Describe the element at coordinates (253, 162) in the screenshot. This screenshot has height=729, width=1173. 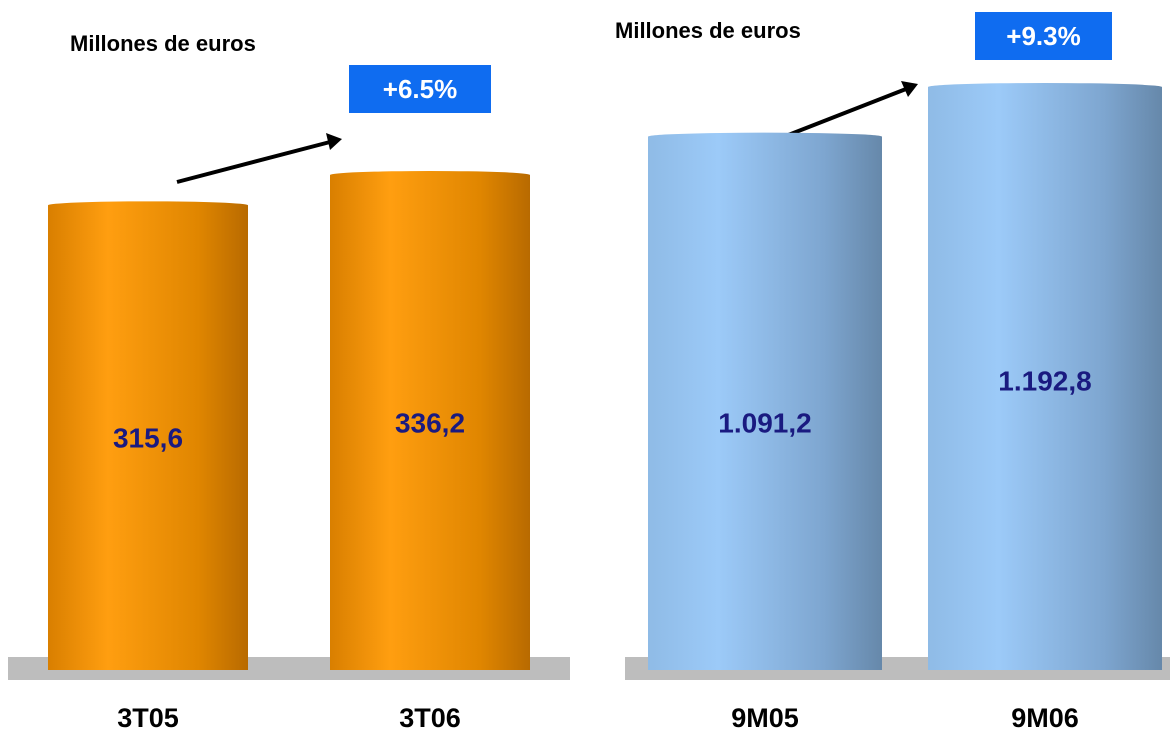
I see `arrow` at that location.